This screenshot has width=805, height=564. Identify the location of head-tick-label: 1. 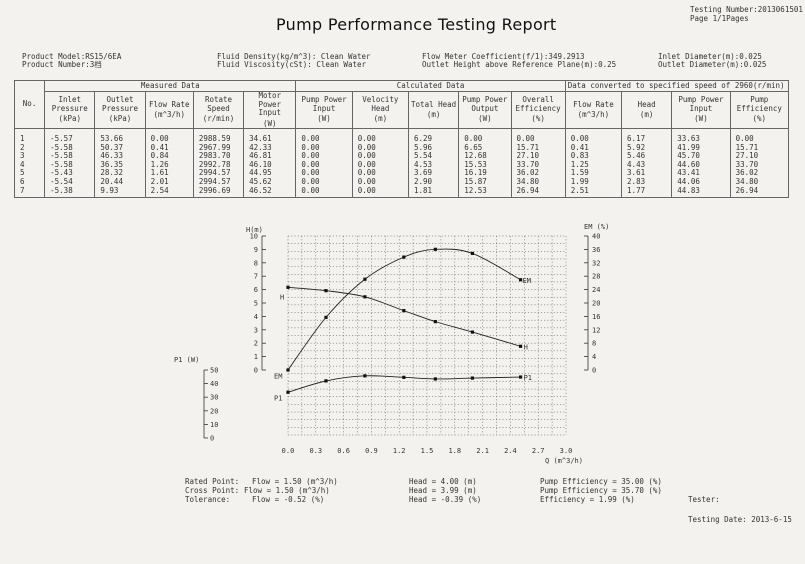
(256, 357).